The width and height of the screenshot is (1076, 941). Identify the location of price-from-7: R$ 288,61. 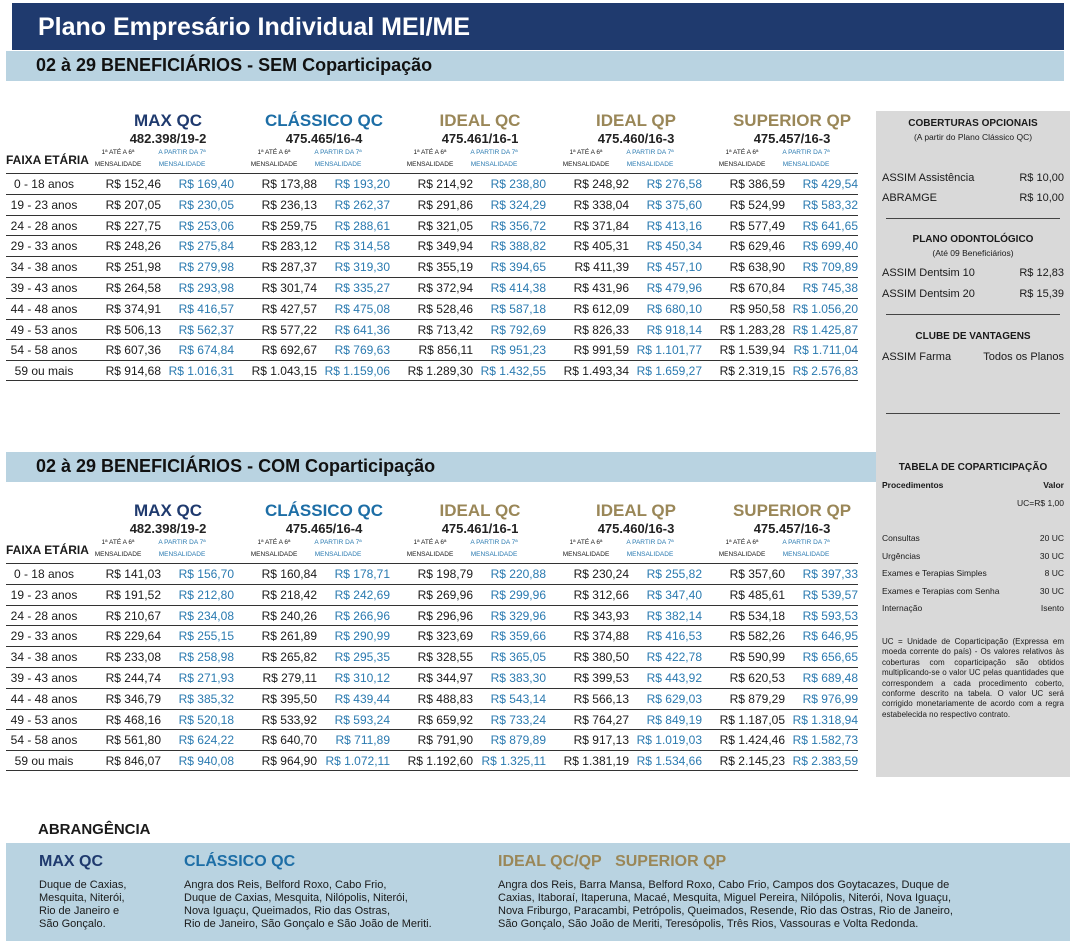
(362, 225).